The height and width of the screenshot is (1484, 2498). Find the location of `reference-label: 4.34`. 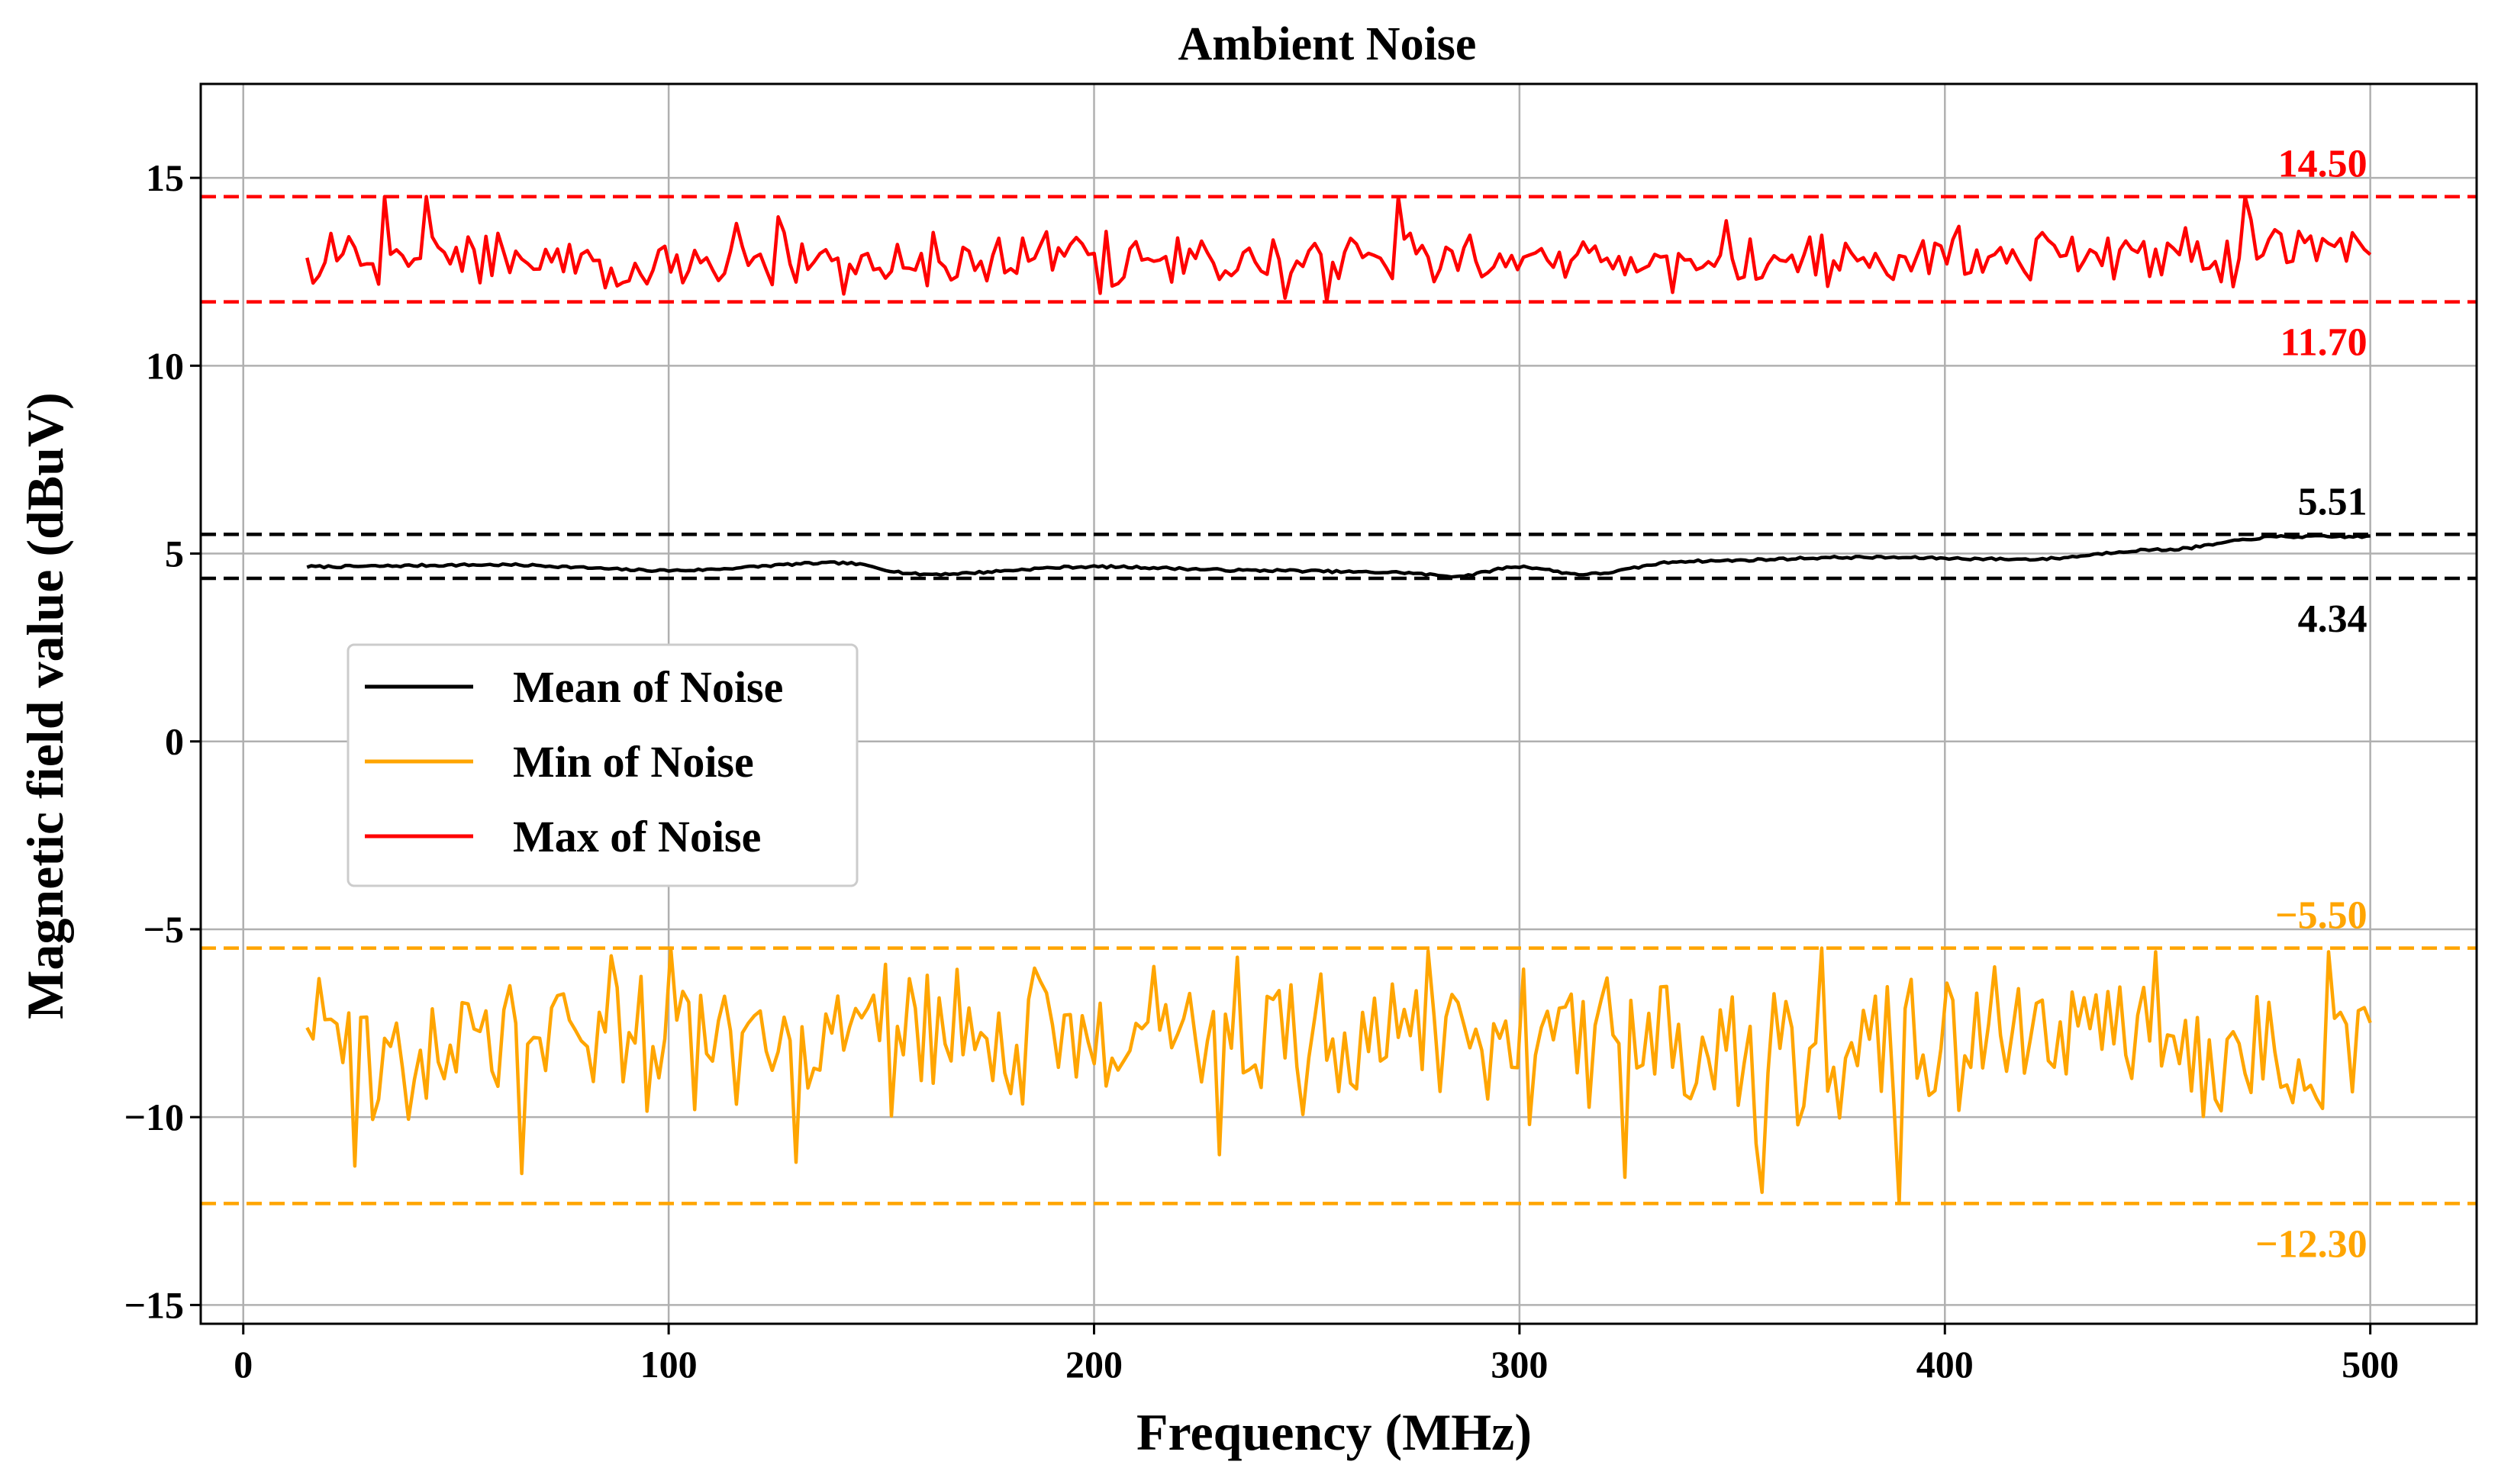

reference-label: 4.34 is located at coordinates (2332, 619).